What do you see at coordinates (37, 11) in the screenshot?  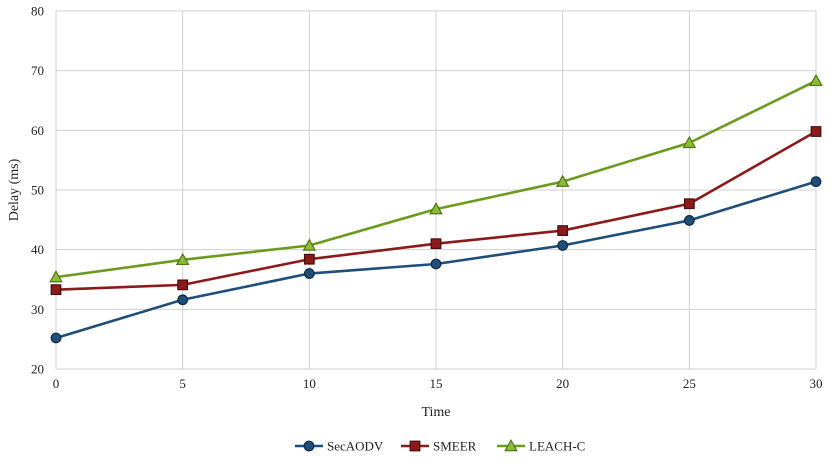 I see `y-tick-label: 80` at bounding box center [37, 11].